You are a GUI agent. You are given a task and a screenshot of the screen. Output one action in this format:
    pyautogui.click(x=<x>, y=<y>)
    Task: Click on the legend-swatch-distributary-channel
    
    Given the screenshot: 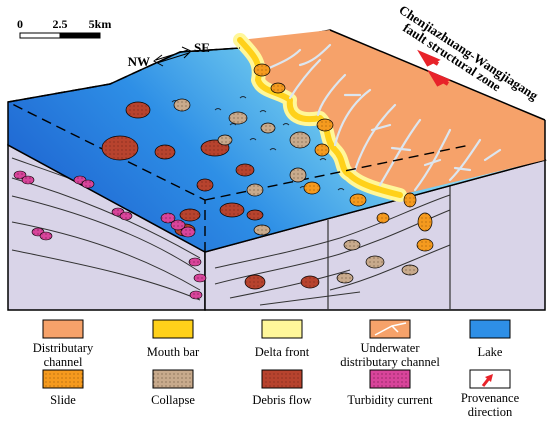 What is the action you would take?
    pyautogui.click(x=63, y=329)
    